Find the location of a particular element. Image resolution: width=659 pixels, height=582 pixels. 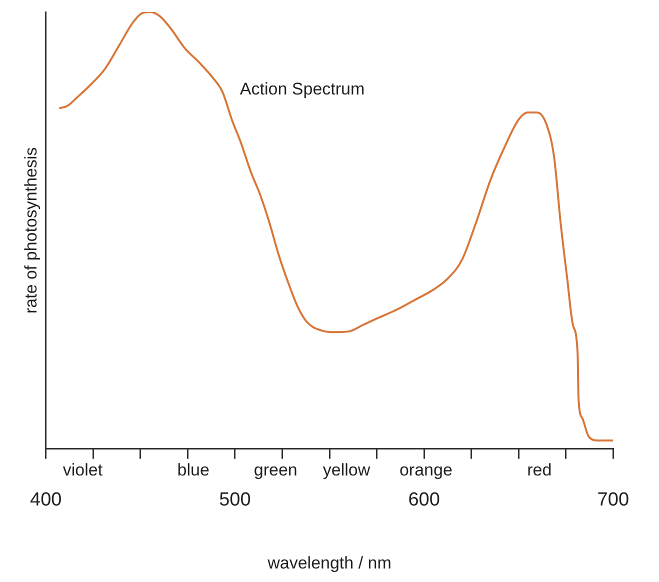

x-axis-title: wavelength / nm is located at coordinates (329, 562).